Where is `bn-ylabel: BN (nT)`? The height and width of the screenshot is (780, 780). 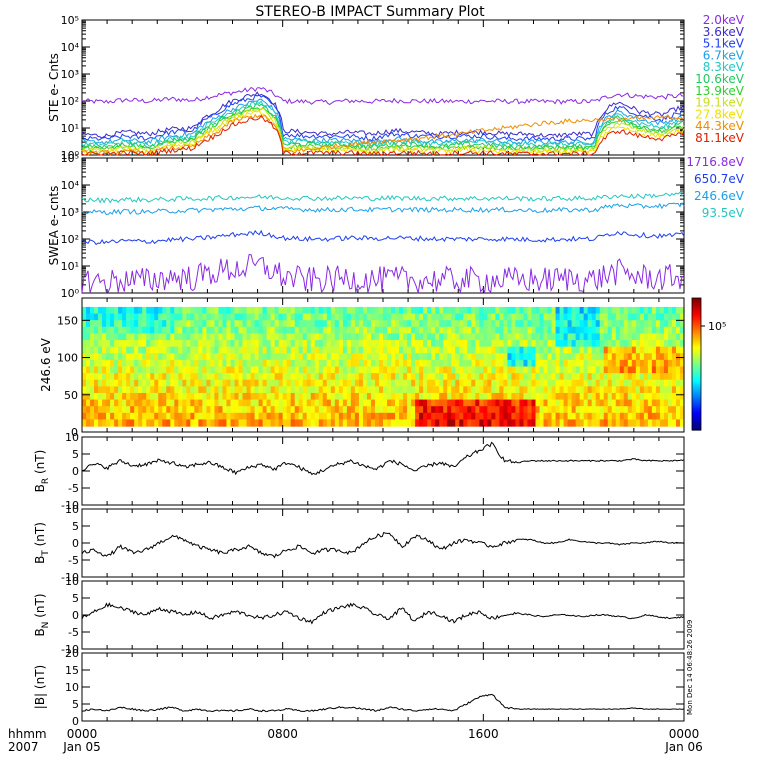
bn-ylabel: BN (nT) is located at coordinates (42, 614).